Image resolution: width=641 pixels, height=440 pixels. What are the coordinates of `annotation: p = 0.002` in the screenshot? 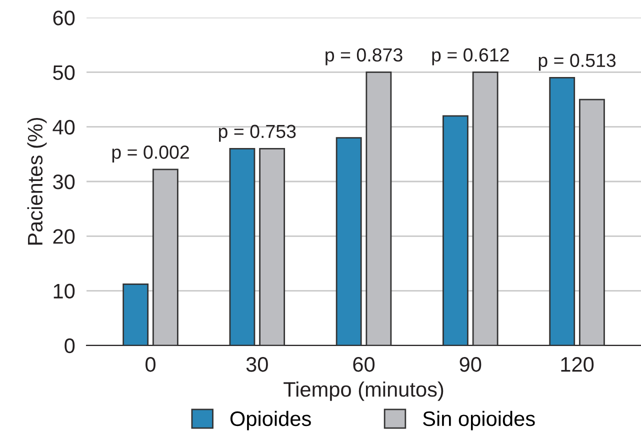 It's located at (150, 154).